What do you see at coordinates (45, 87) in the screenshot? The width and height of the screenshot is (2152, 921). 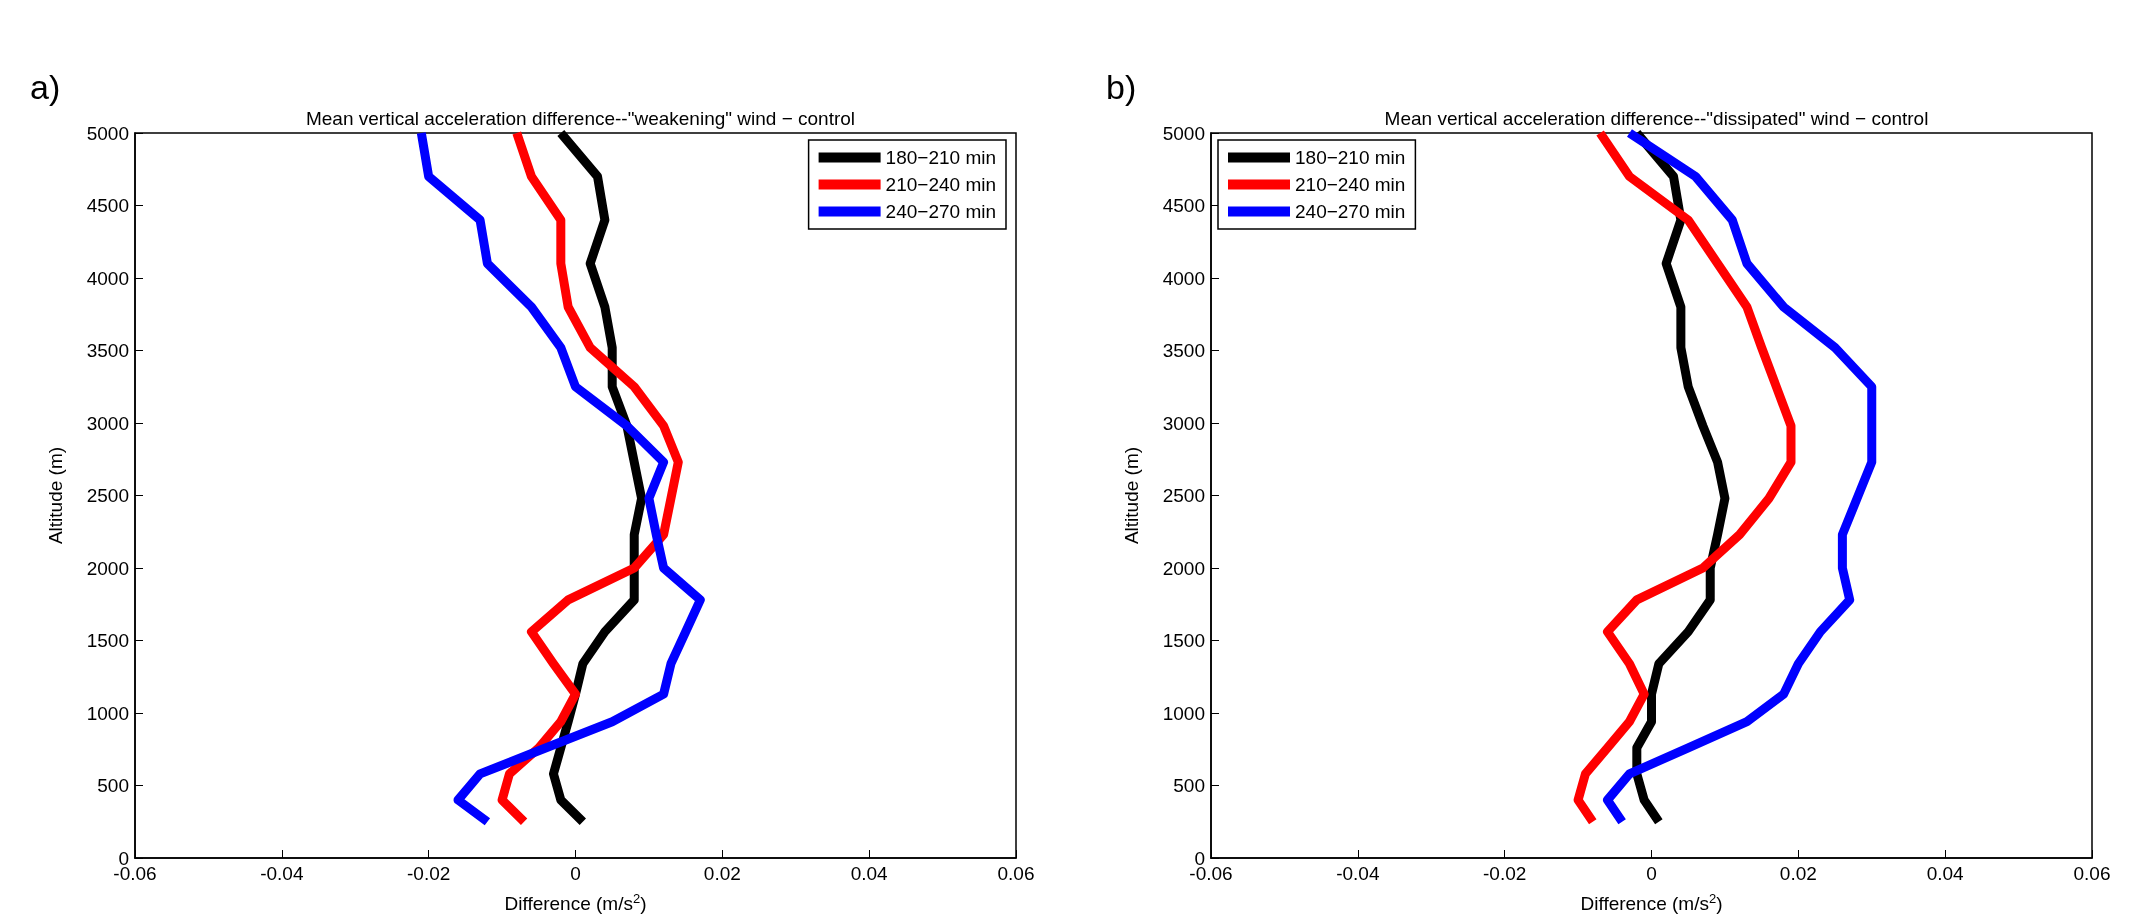 I see `text: a)` at bounding box center [45, 87].